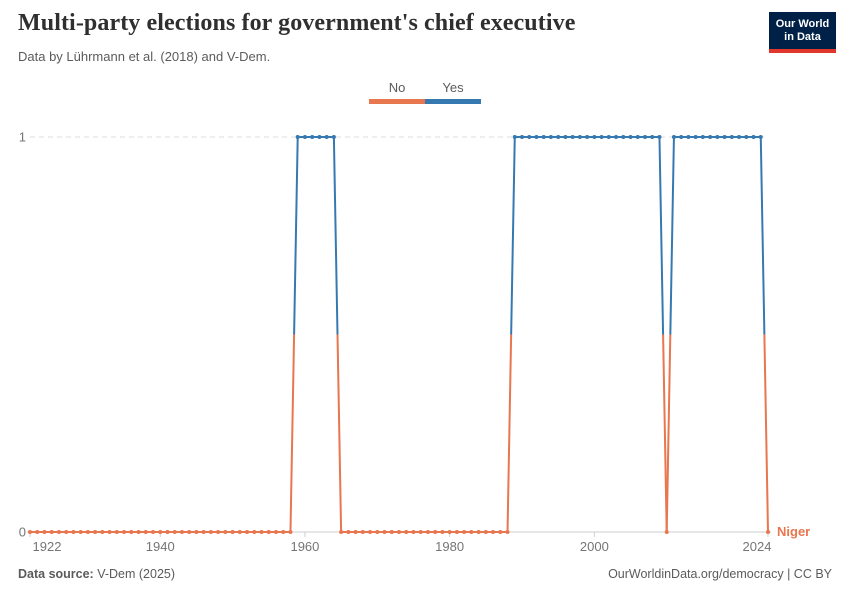 Image resolution: width=850 pixels, height=600 pixels. What do you see at coordinates (304, 546) in the screenshot?
I see `x-tick-label: 1960` at bounding box center [304, 546].